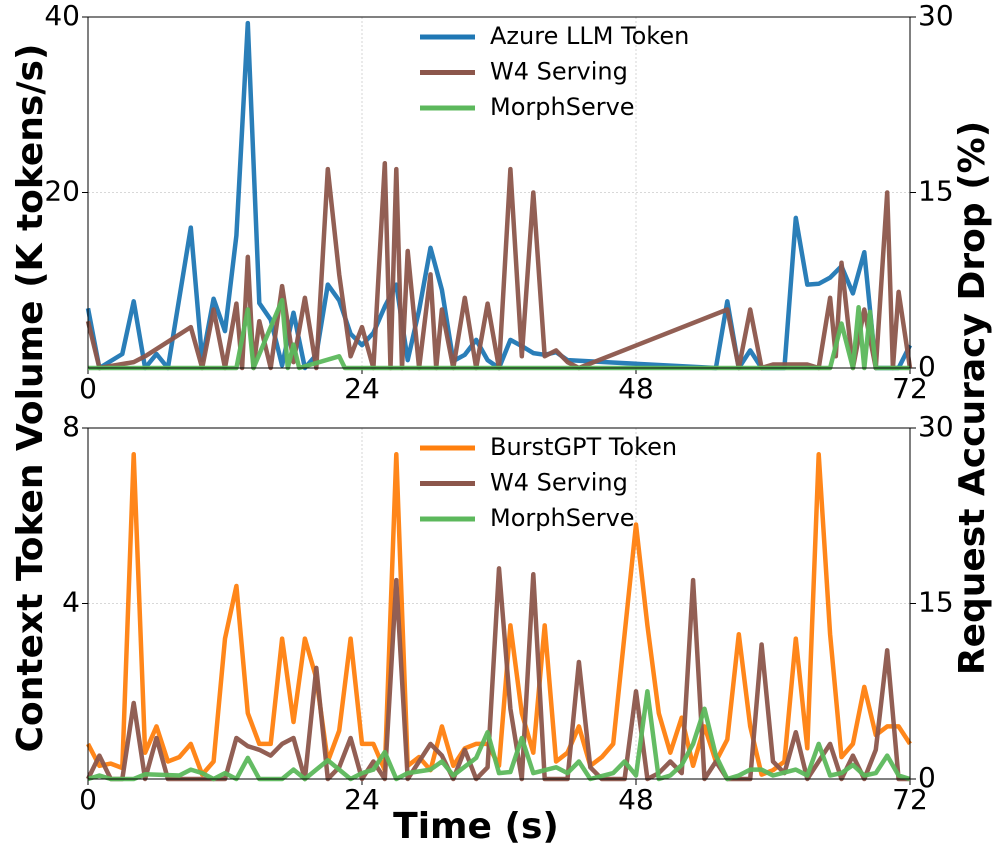 The image size is (996, 851). I want to click on y-tick-label: 8, so click(71, 426).